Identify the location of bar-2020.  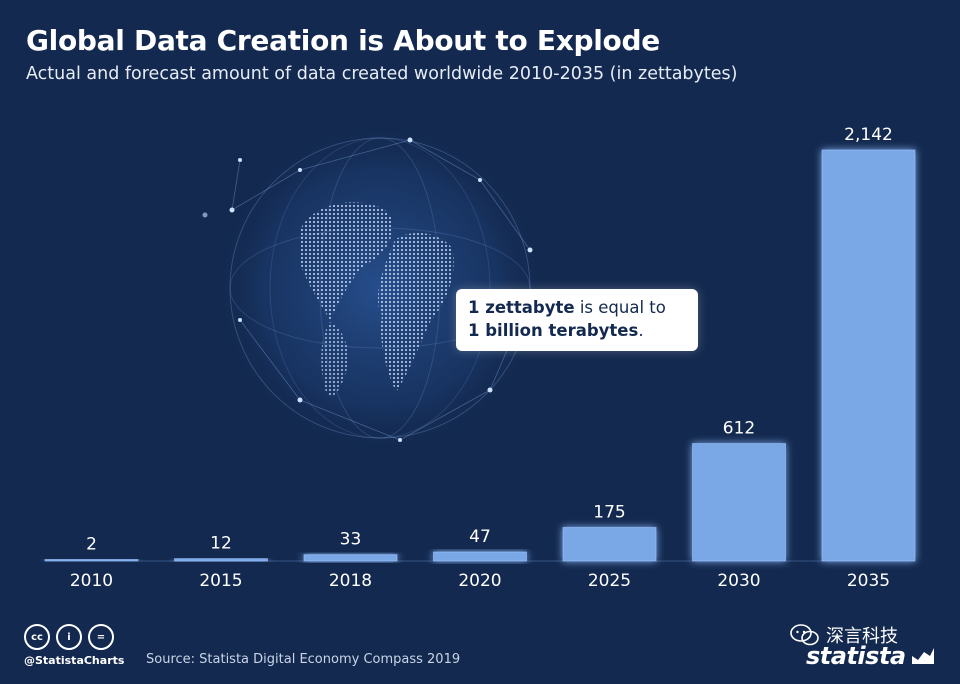
(480, 556).